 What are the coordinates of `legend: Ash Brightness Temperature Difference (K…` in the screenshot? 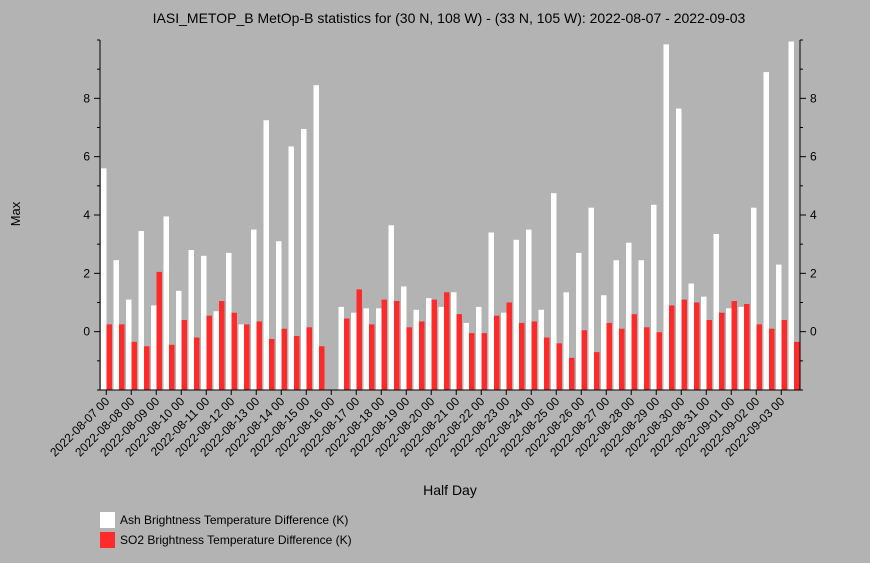 It's located at (226, 530).